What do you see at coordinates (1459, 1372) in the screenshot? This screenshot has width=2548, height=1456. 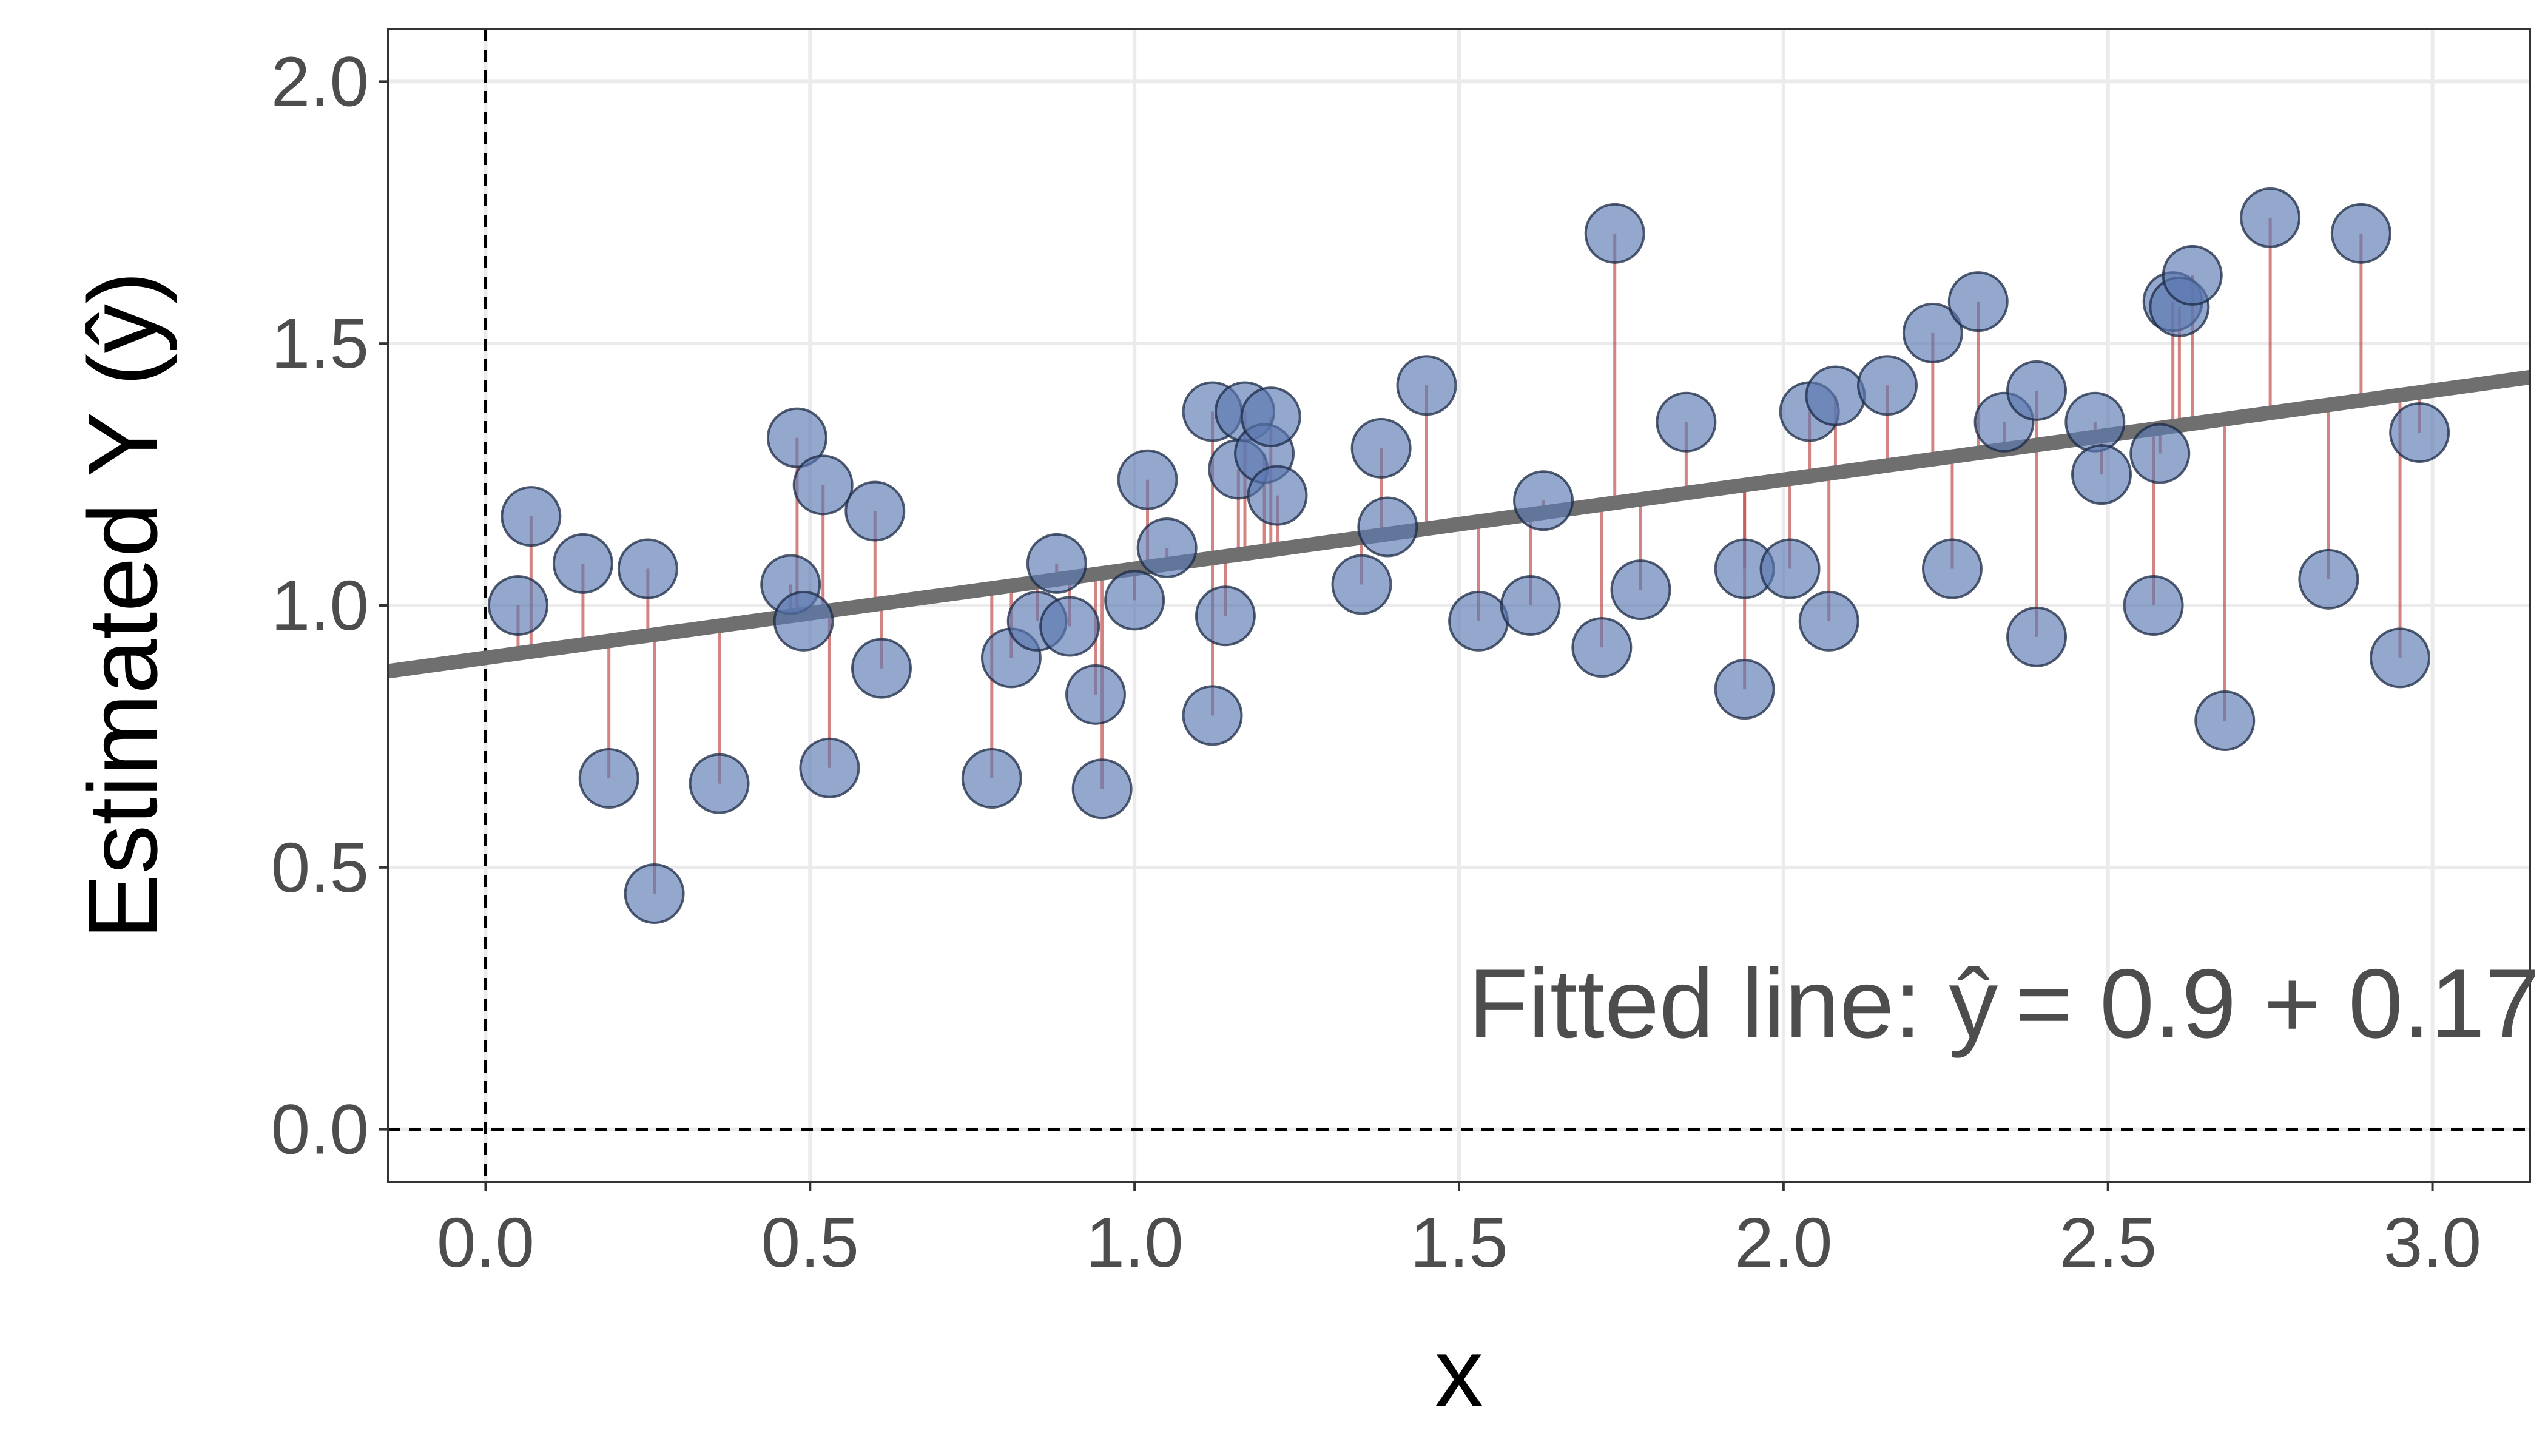 I see `x-axis-title: x` at bounding box center [1459, 1372].